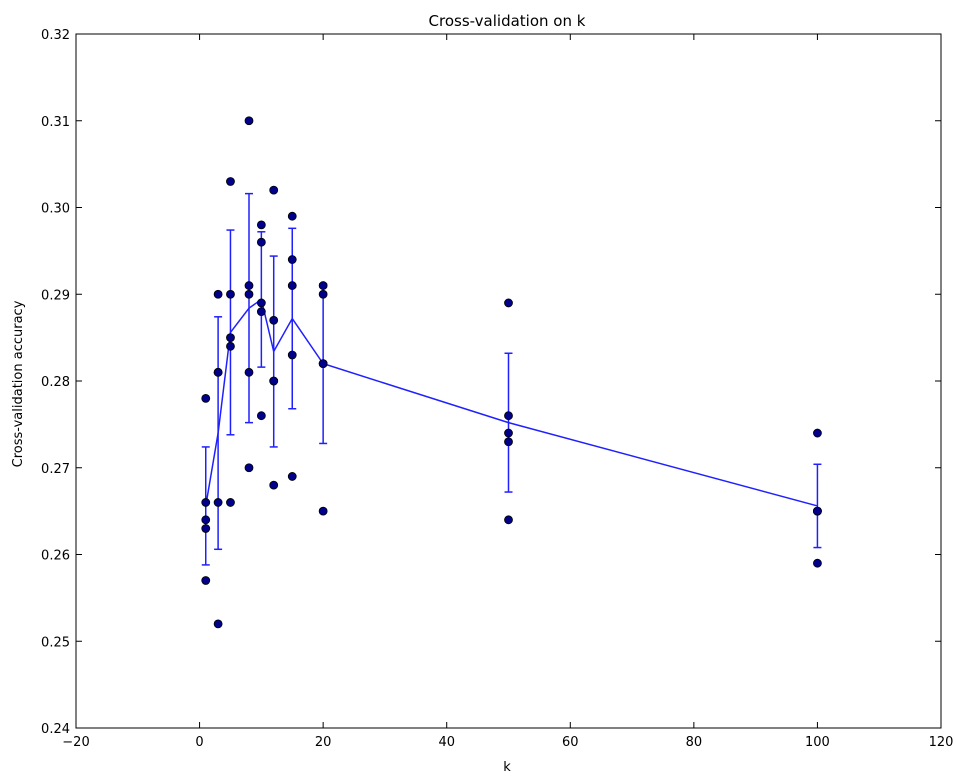 This screenshot has width=956, height=778. What do you see at coordinates (323, 742) in the screenshot?
I see `x-tick-label: 20` at bounding box center [323, 742].